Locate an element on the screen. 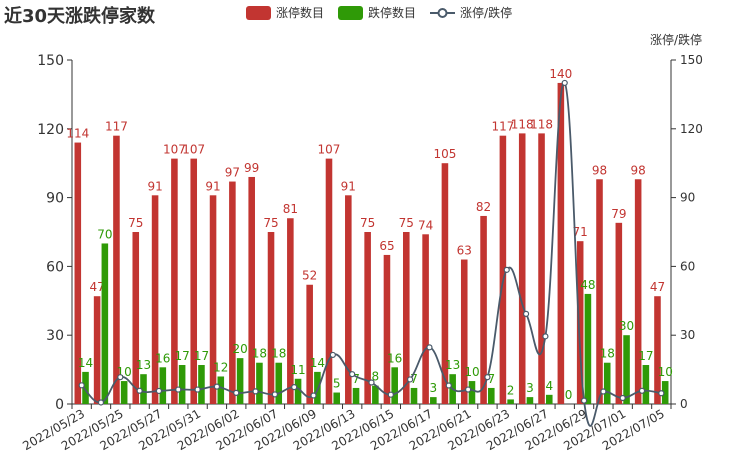 The width and height of the screenshot is (750, 463). bar-label-limit-down: 18 is located at coordinates (607, 354).